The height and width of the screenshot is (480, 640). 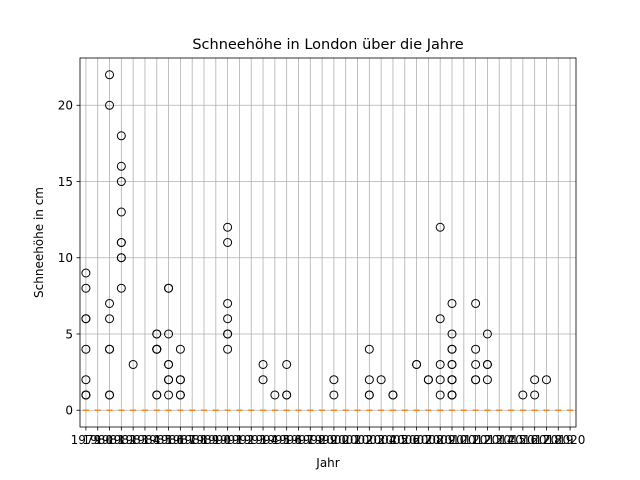 What do you see at coordinates (65, 182) in the screenshot?
I see `y-tick-label: 15` at bounding box center [65, 182].